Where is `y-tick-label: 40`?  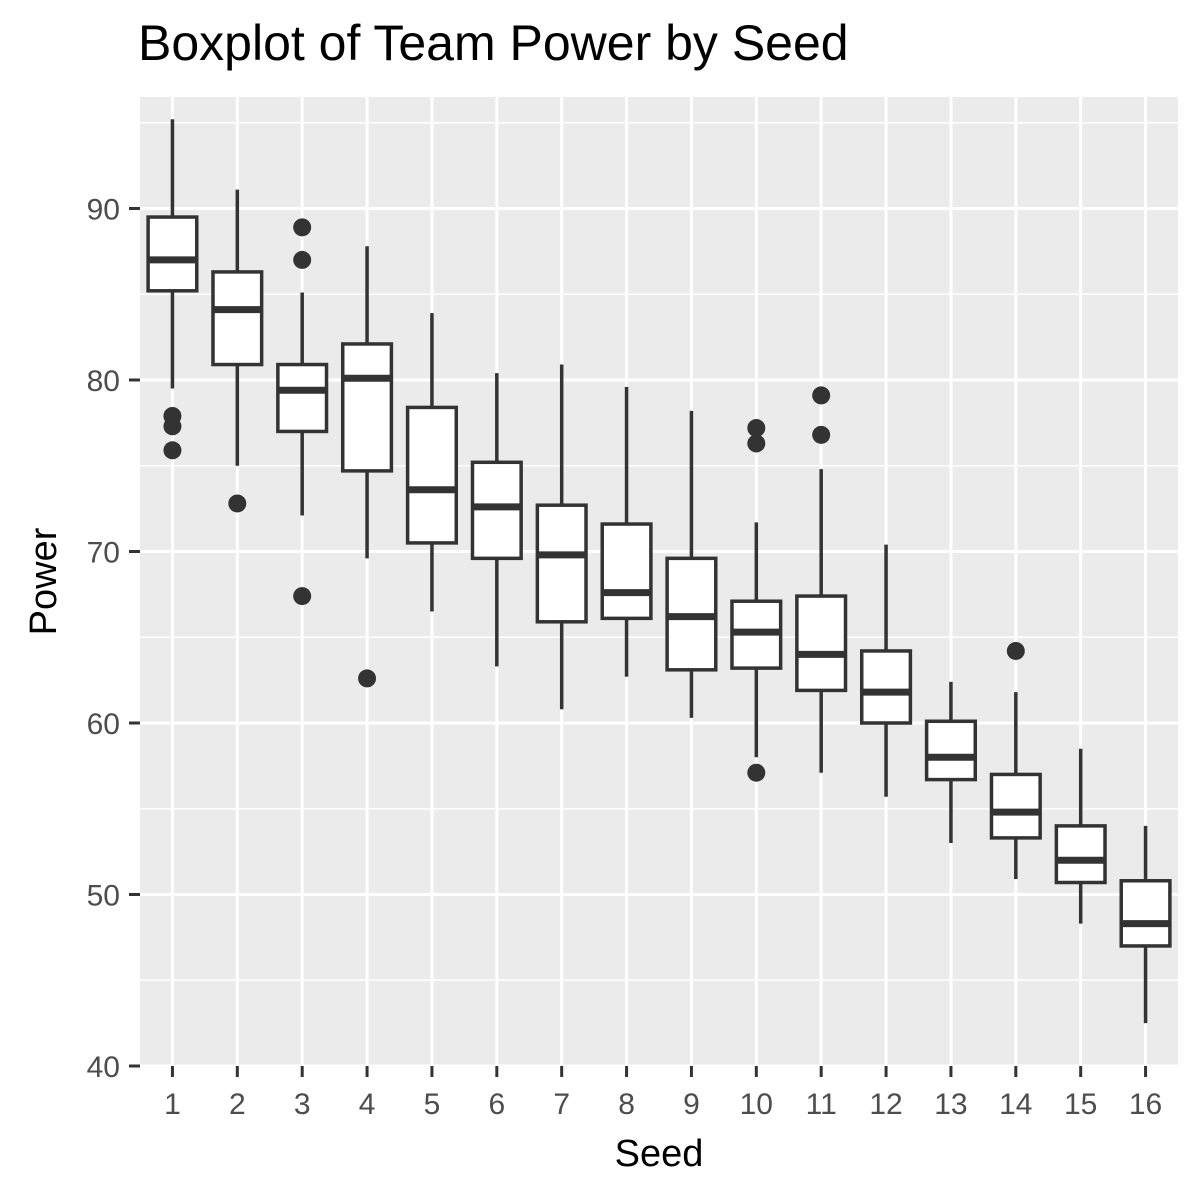 y-tick-label: 40 is located at coordinates (103, 1067).